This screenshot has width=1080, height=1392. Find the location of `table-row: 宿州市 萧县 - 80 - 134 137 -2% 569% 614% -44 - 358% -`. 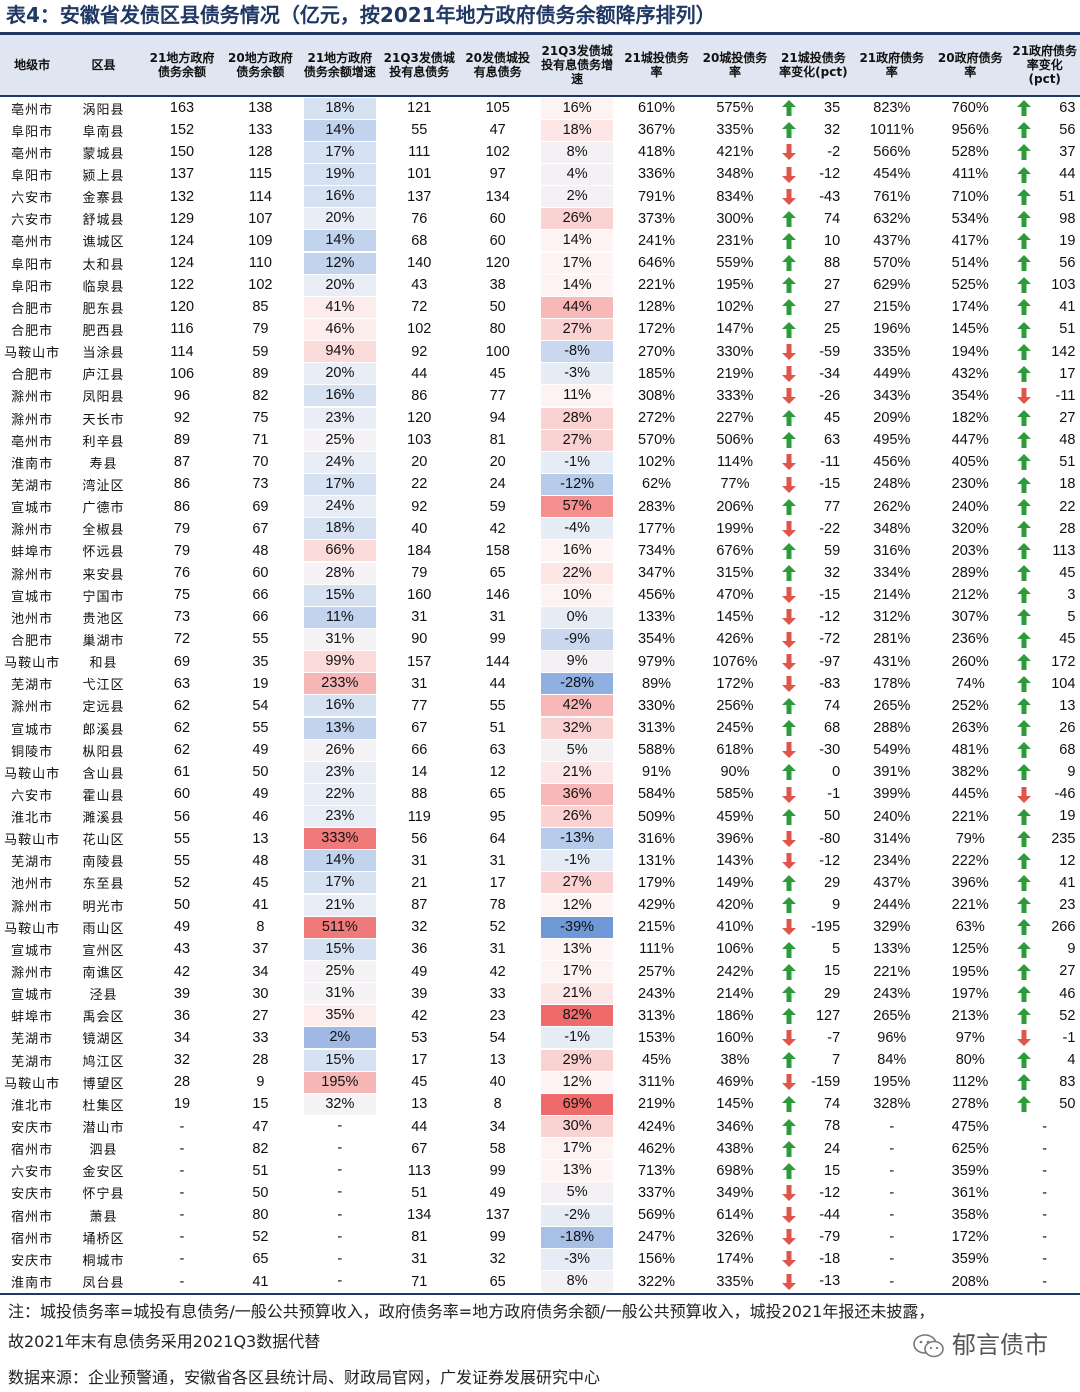

table-row: 宿州市 萧县 - 80 - 134 137 -2% 569% 614% -44 - 358% - is located at coordinates (540, 1215).